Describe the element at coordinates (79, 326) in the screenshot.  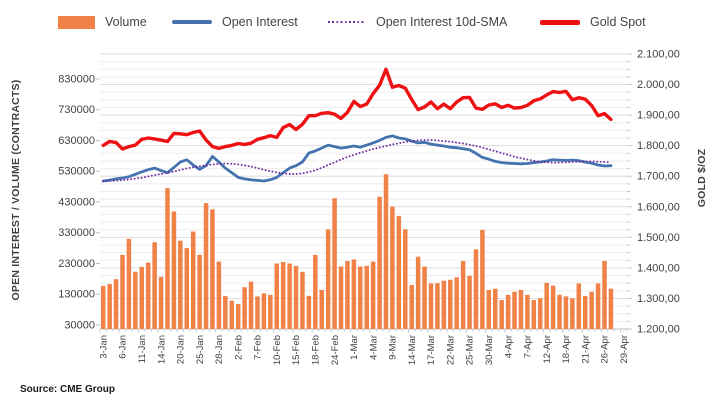
I see `svg-text: 30000` at that location.